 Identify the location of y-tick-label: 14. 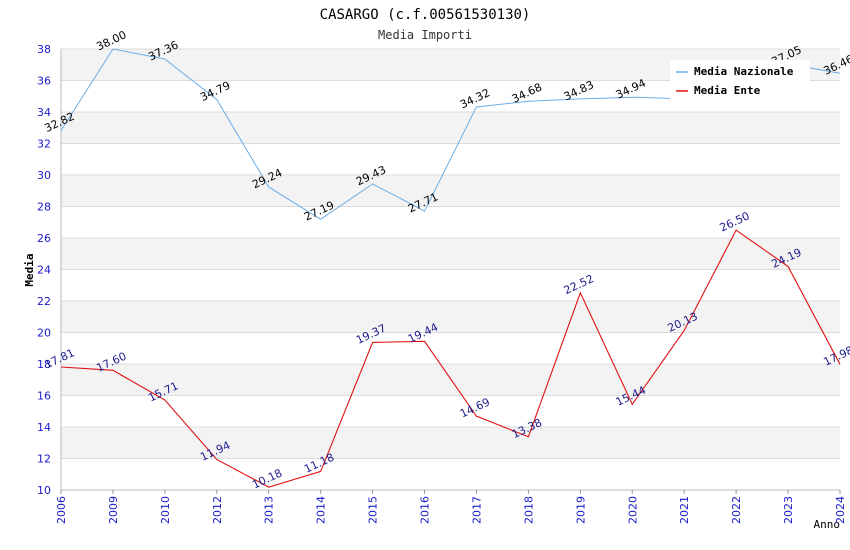
(44, 427).